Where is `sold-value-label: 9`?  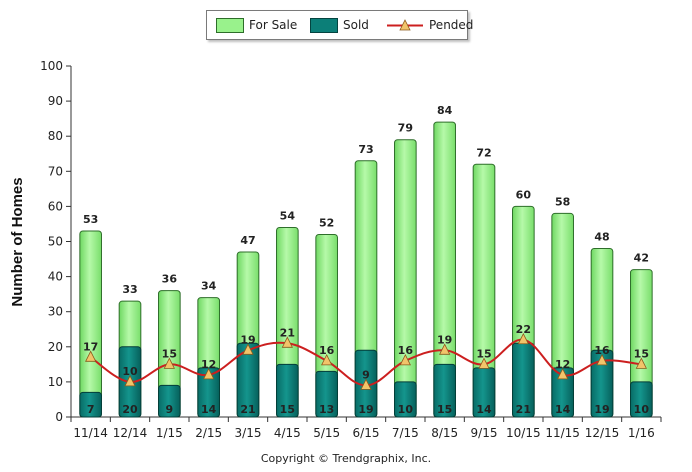 sold-value-label: 9 is located at coordinates (170, 409).